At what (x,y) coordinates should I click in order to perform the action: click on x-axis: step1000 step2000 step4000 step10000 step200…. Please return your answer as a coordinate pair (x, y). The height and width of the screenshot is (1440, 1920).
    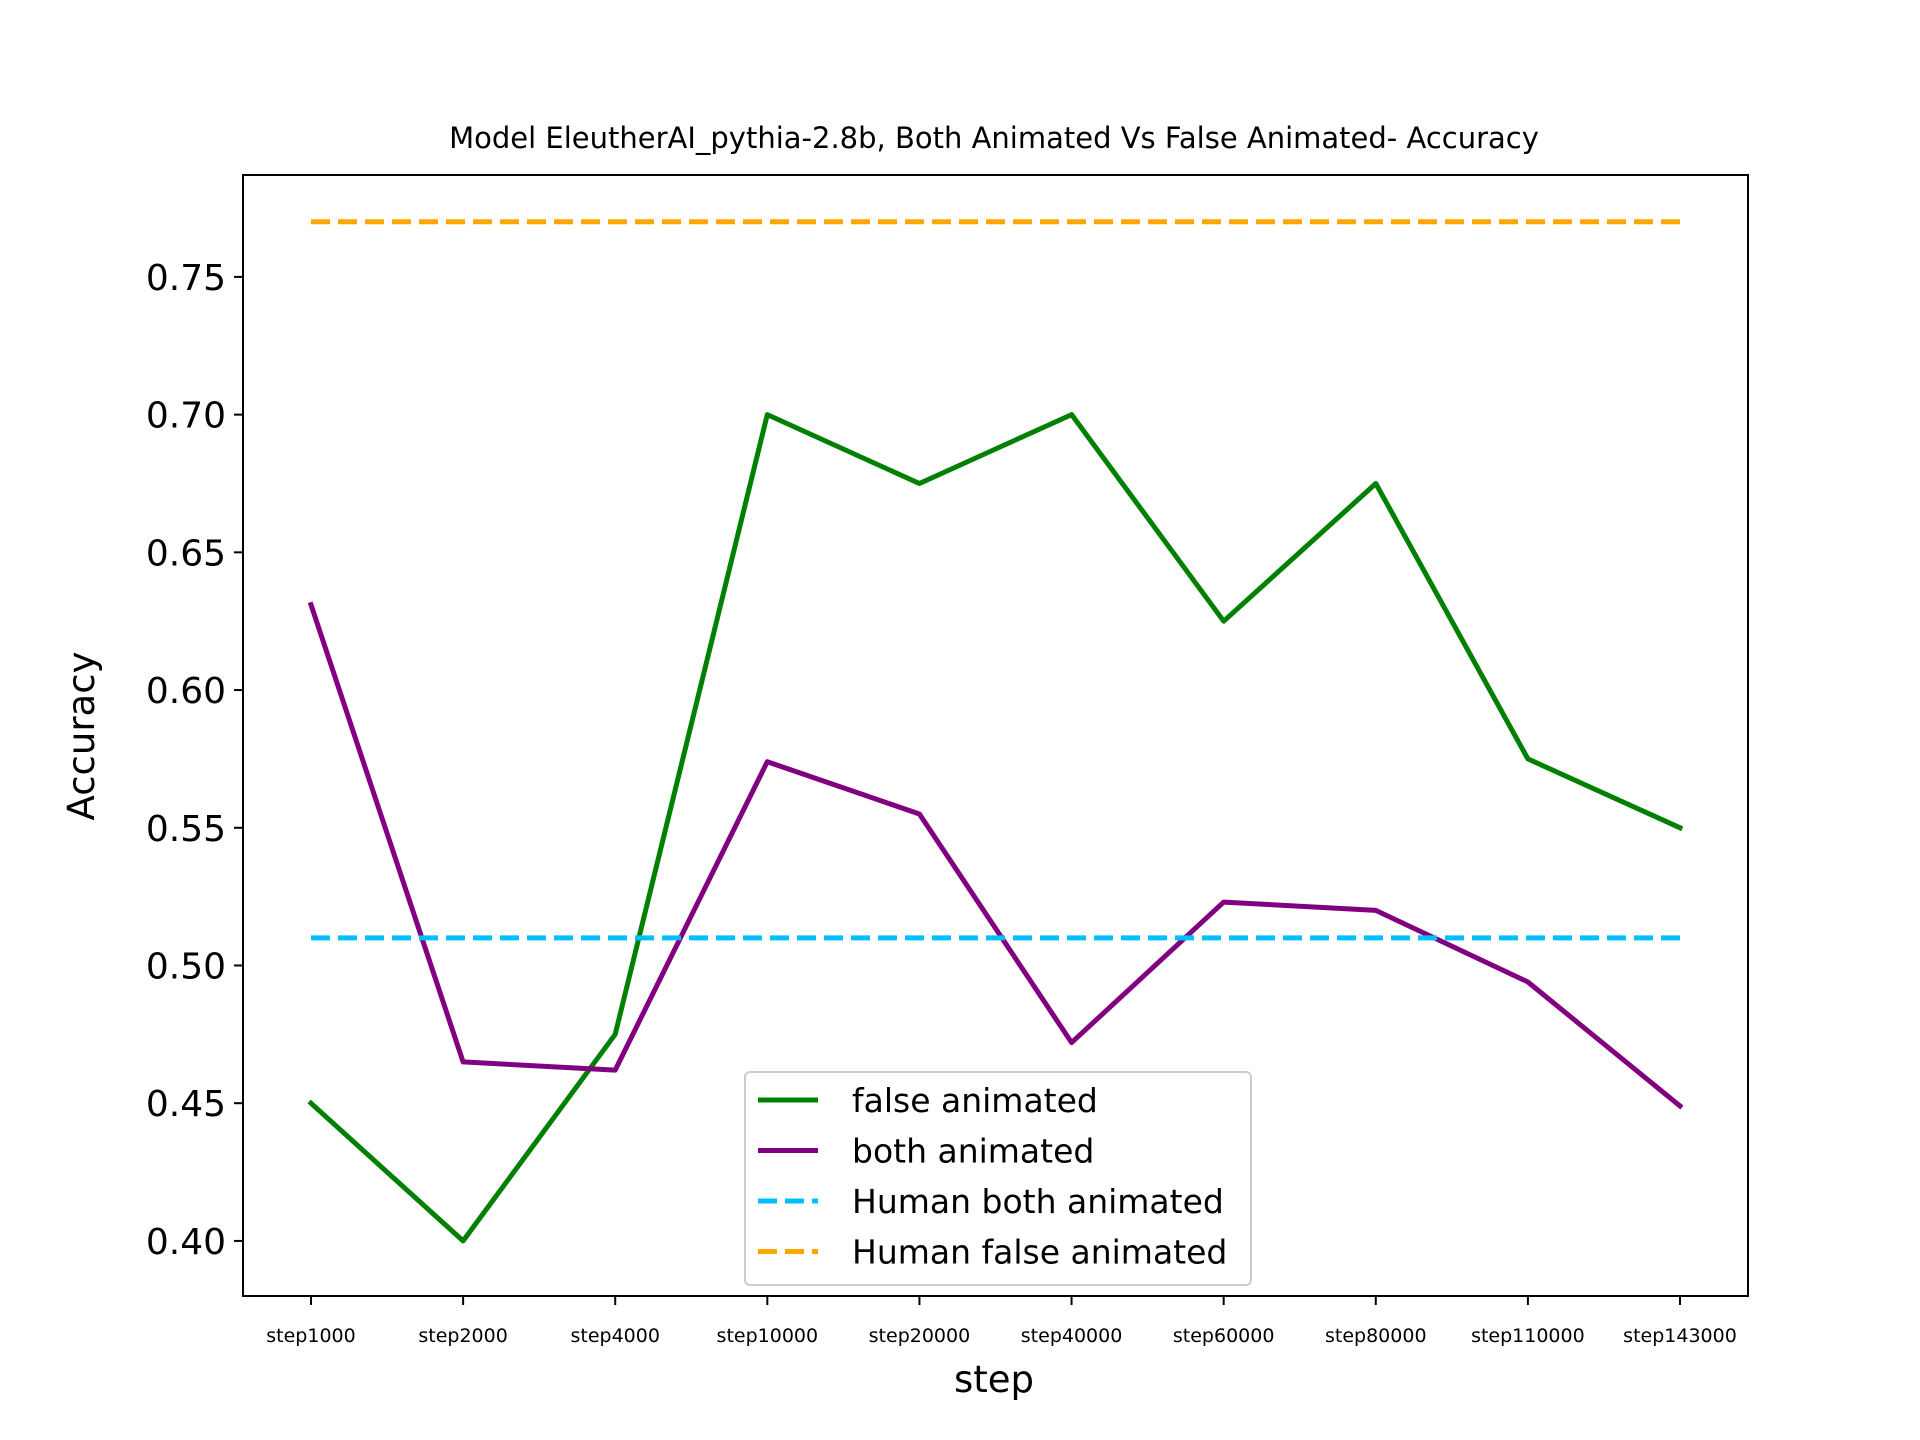
    Looking at the image, I should click on (1001, 1321).